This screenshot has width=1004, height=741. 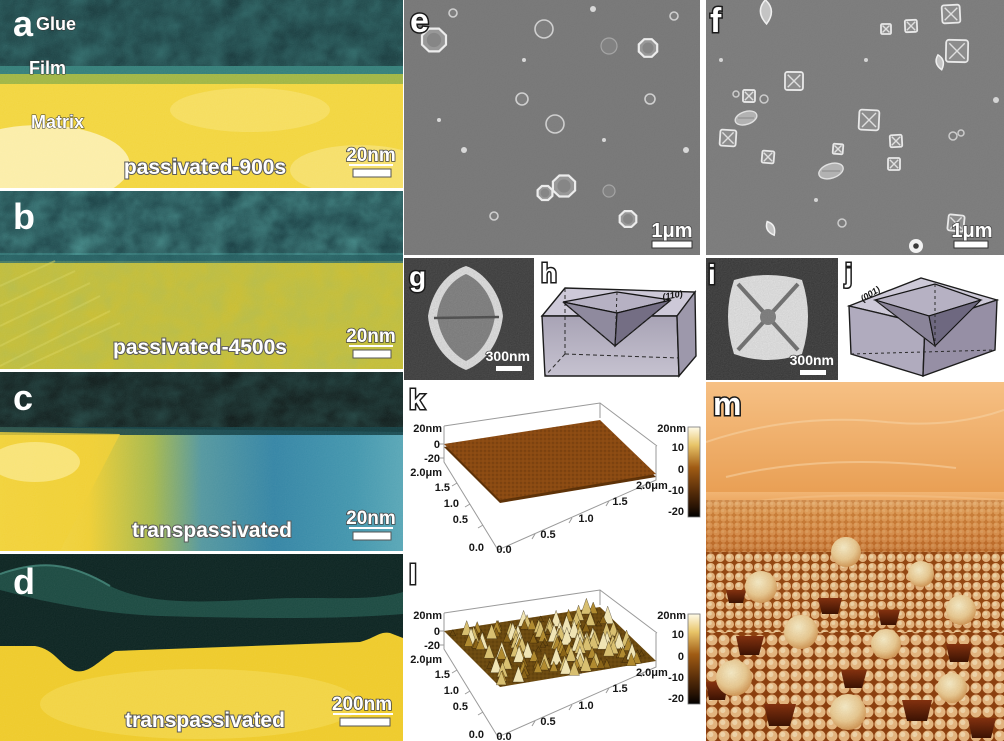 I want to click on panel-i-image: i 300nm, so click(x=772, y=319).